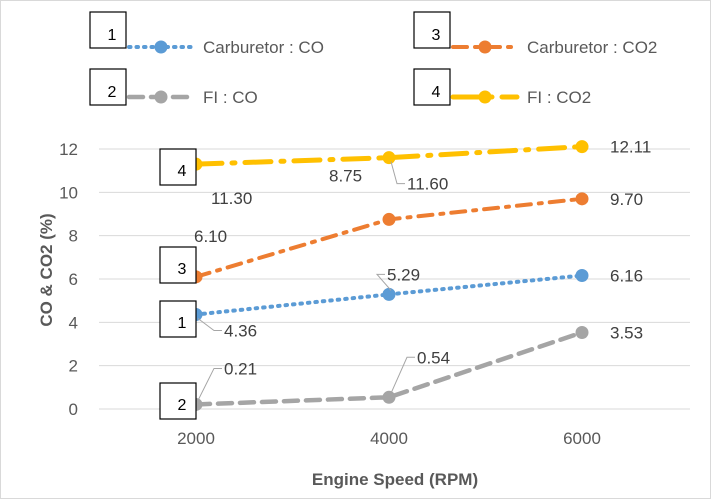 This screenshot has width=711, height=499. What do you see at coordinates (68, 192) in the screenshot?
I see `y-tick-label: 10` at bounding box center [68, 192].